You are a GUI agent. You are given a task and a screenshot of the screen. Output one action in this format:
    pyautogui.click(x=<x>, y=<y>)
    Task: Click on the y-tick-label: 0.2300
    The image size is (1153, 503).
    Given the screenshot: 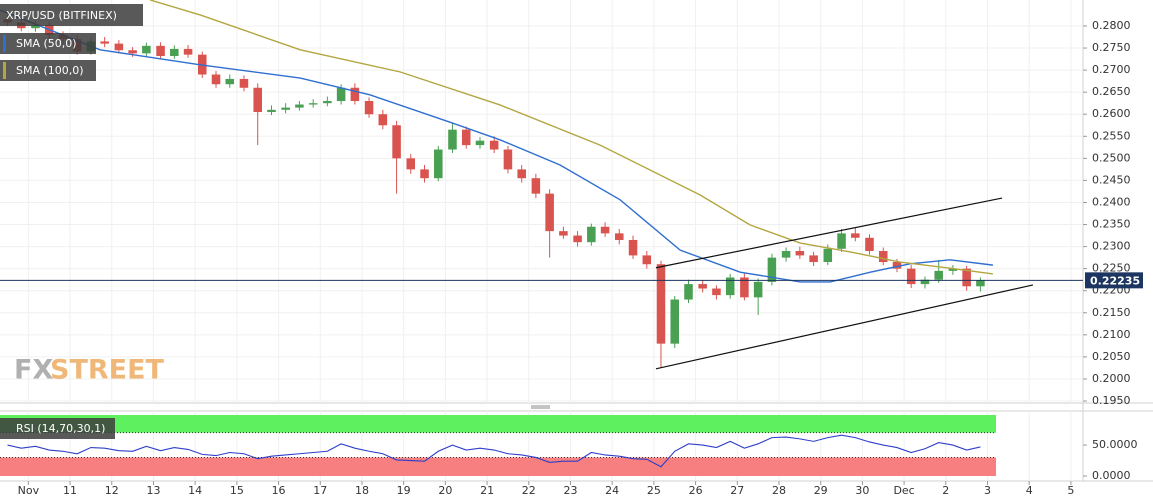 What is the action you would take?
    pyautogui.click(x=1111, y=246)
    